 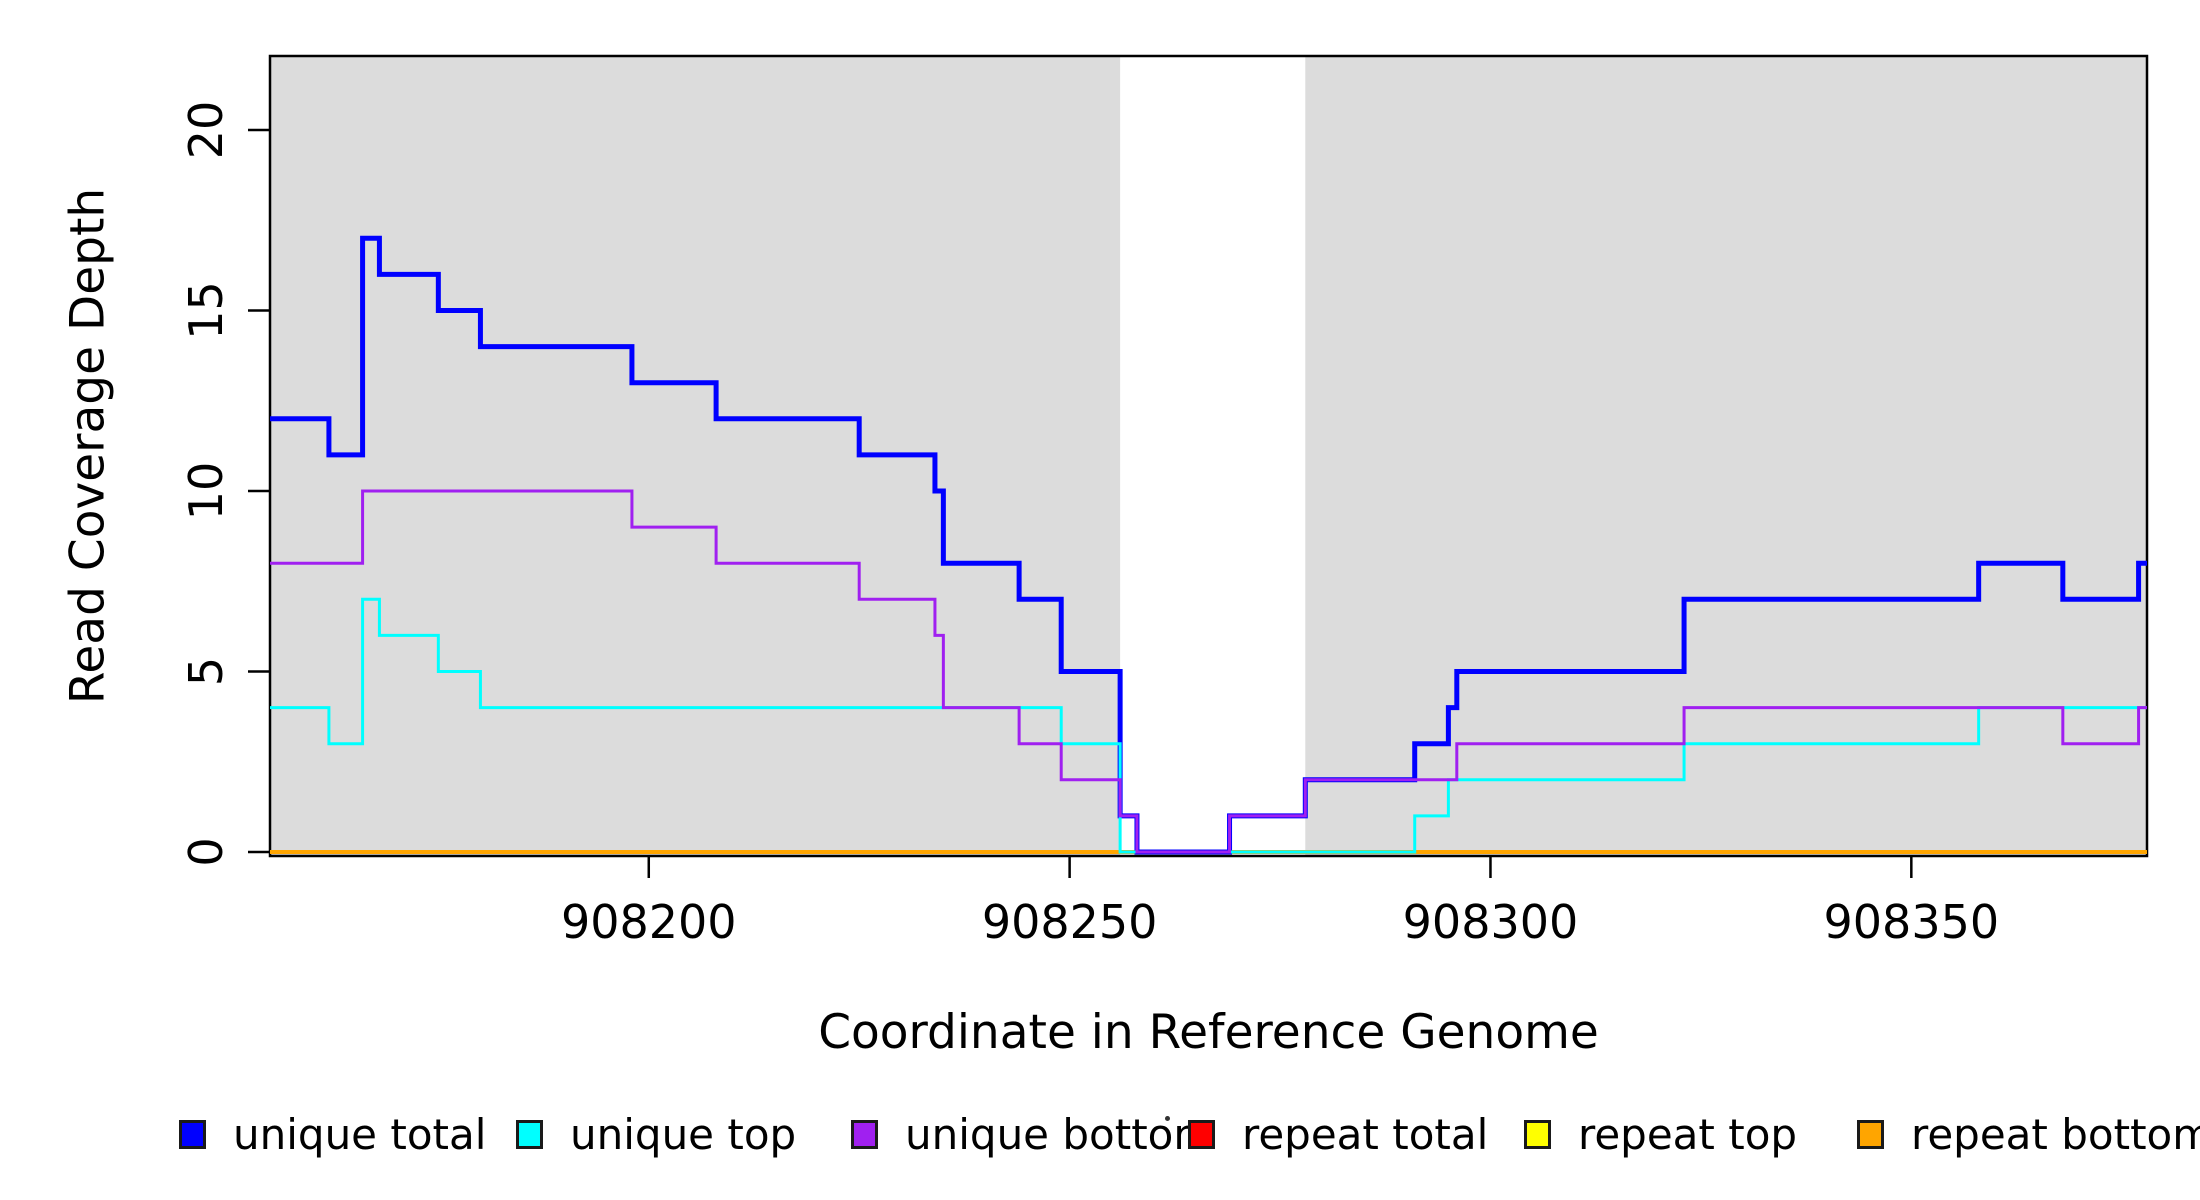 What do you see at coordinates (1688, 1134) in the screenshot?
I see `legend-label-repeat-top: repeat top` at bounding box center [1688, 1134].